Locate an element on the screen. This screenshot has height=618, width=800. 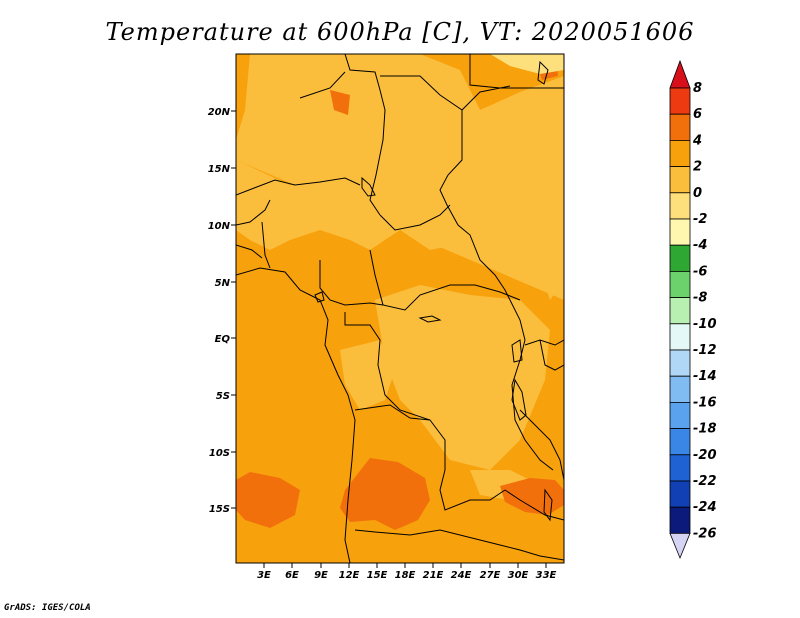
lon-tick-33e: 33E is located at coordinates (546, 572).